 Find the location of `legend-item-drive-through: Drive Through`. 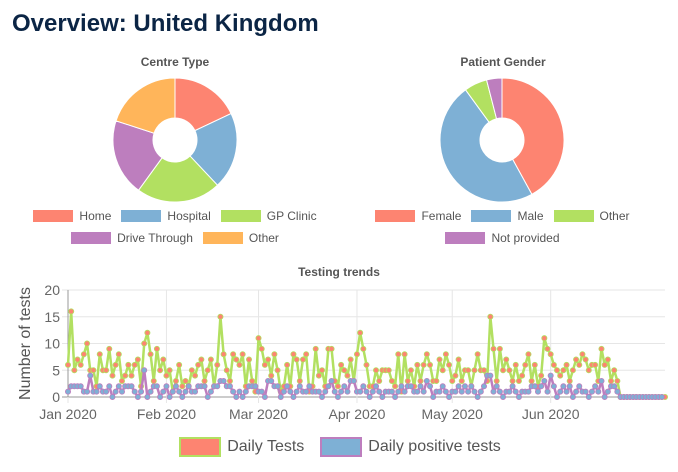

legend-item-drive-through: Drive Through is located at coordinates (132, 238).